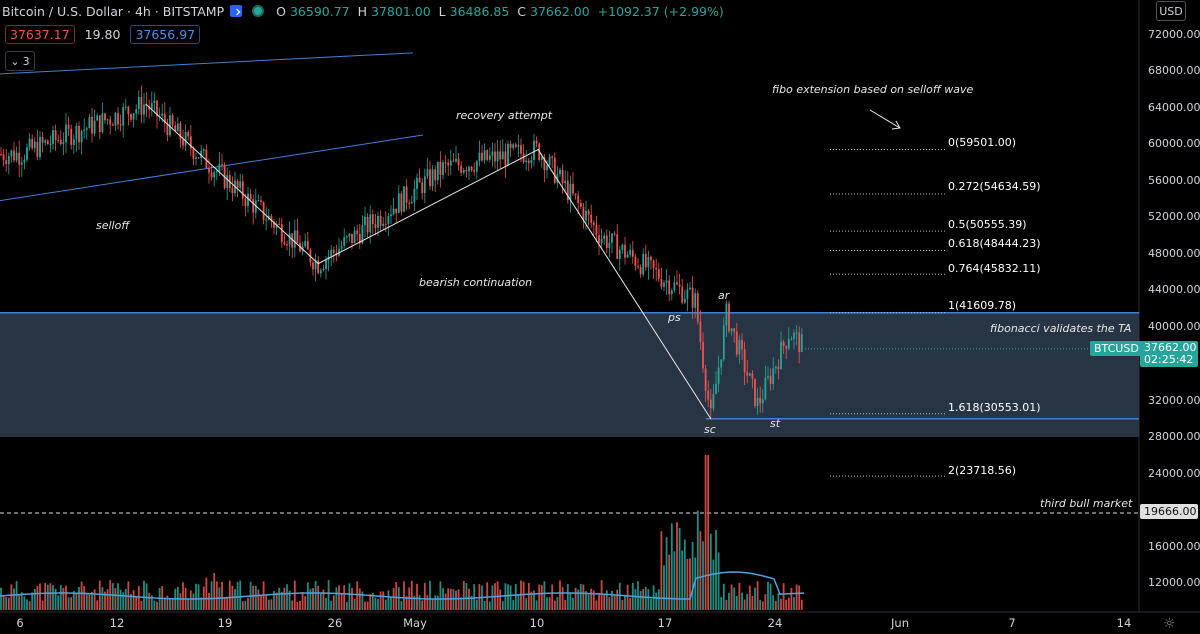 Image resolution: width=1200 pixels, height=634 pixels. What do you see at coordinates (40, 34) in the screenshot?
I see `sell-button: 37637.17` at bounding box center [40, 34].